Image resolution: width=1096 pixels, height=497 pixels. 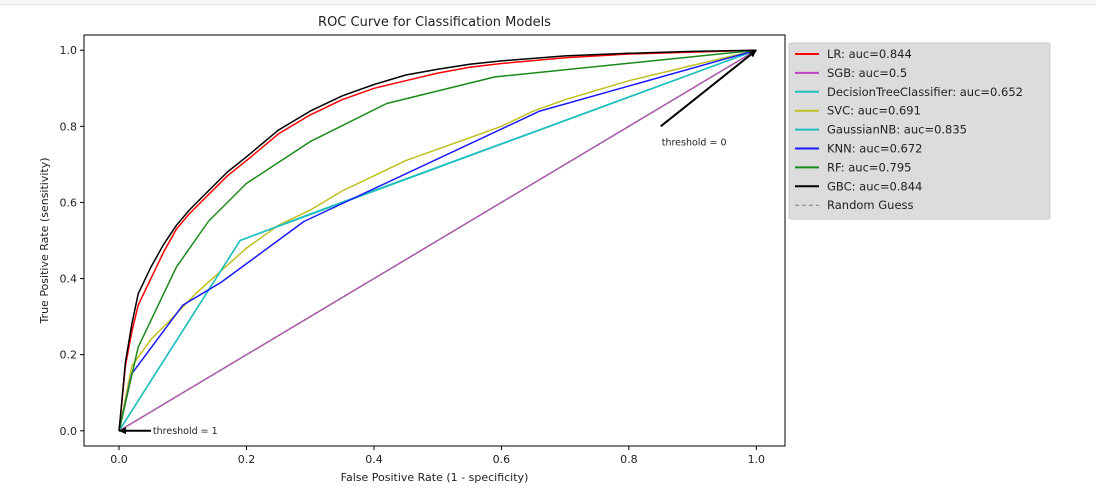 I want to click on y-tick-label: 0.8, so click(x=69, y=126).